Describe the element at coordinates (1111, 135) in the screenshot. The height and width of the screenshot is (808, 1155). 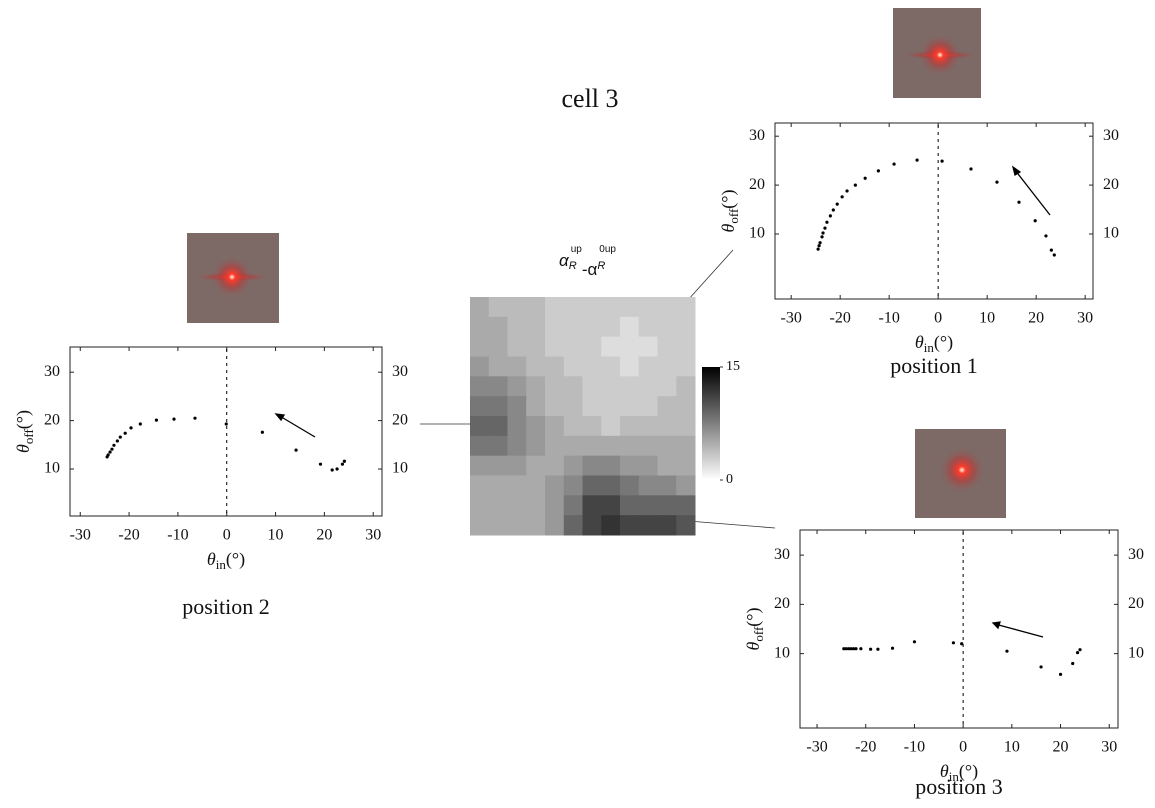
I see `y-tick-label: 30` at that location.